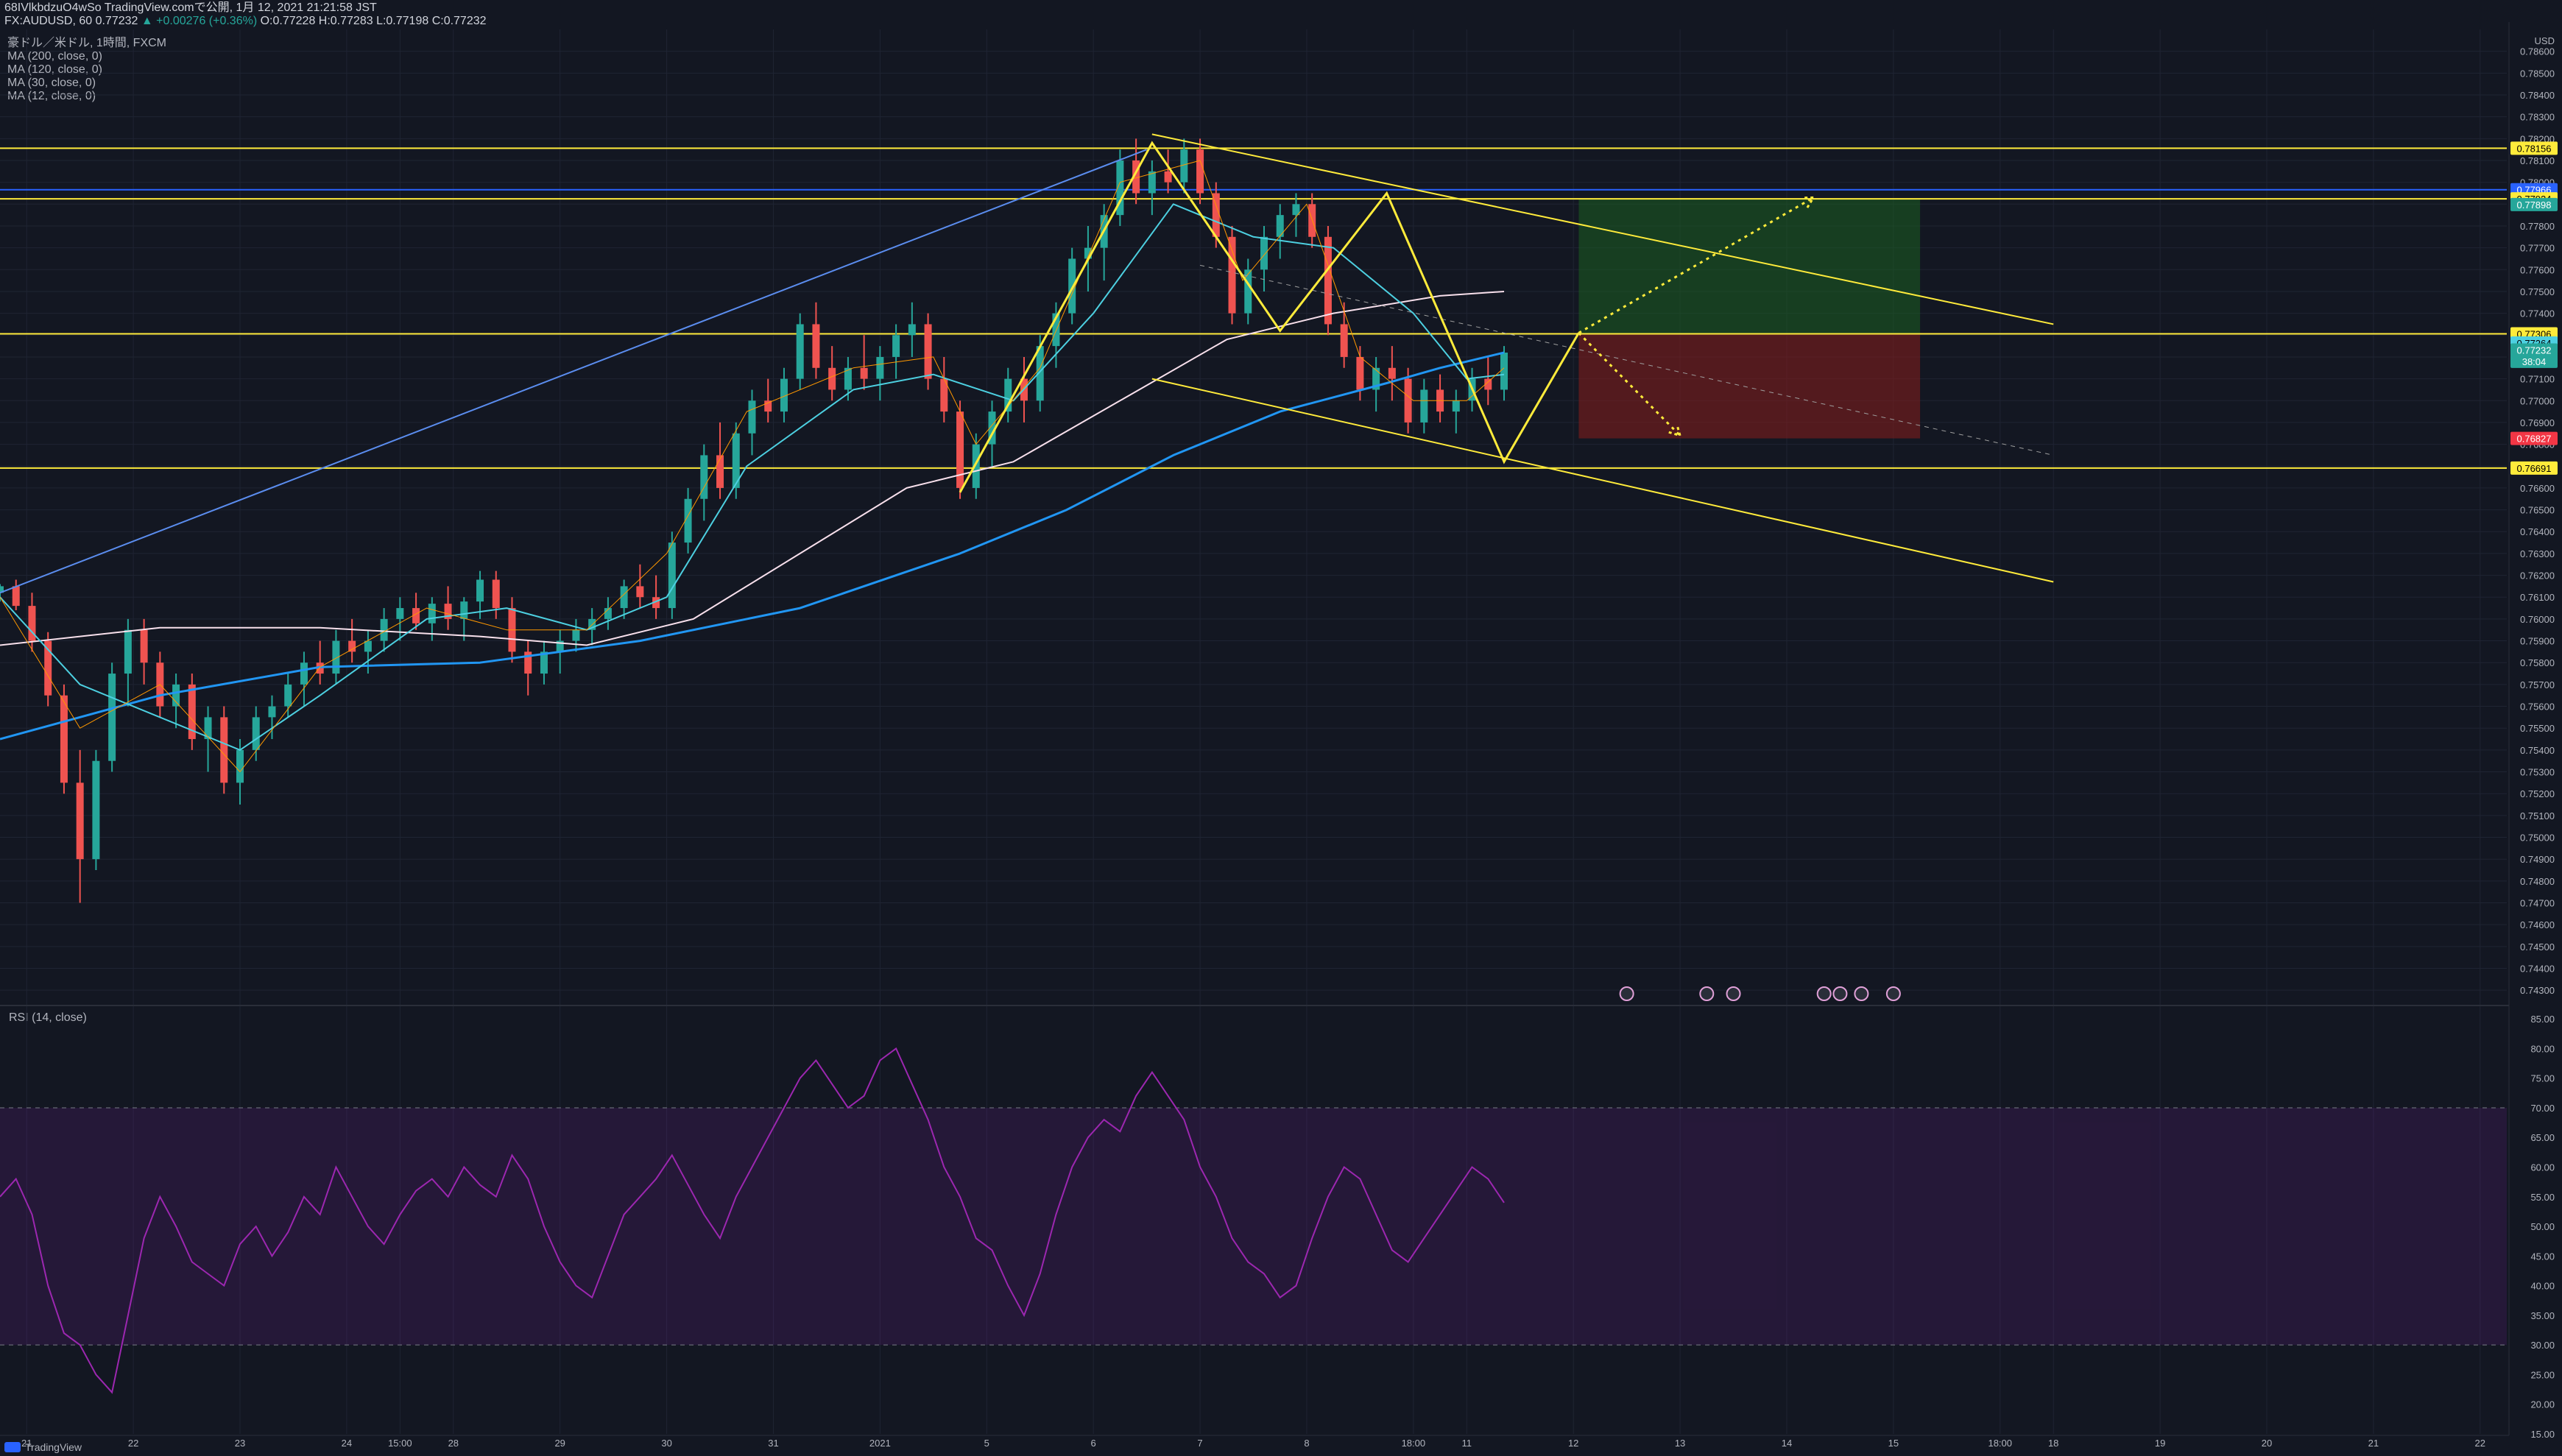 This screenshot has height=1456, width=2562. Describe the element at coordinates (87, 43) in the screenshot. I see `instrument-title: 豪ドル／米ドル, 1時間, FXCM` at that location.